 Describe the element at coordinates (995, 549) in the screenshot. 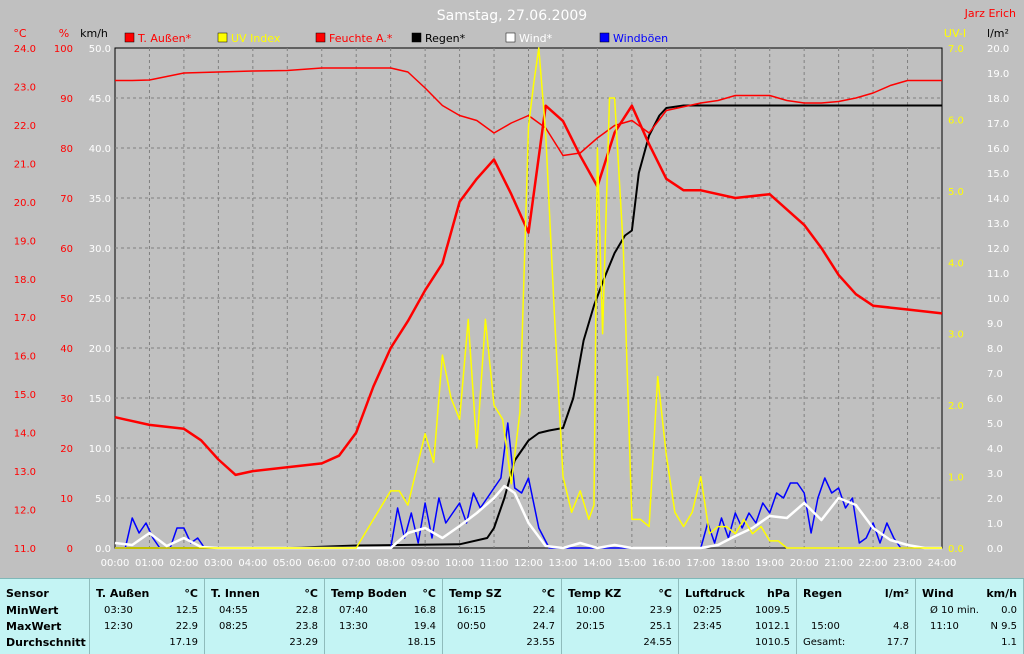

I see `rain-tick-label: 0.0` at that location.